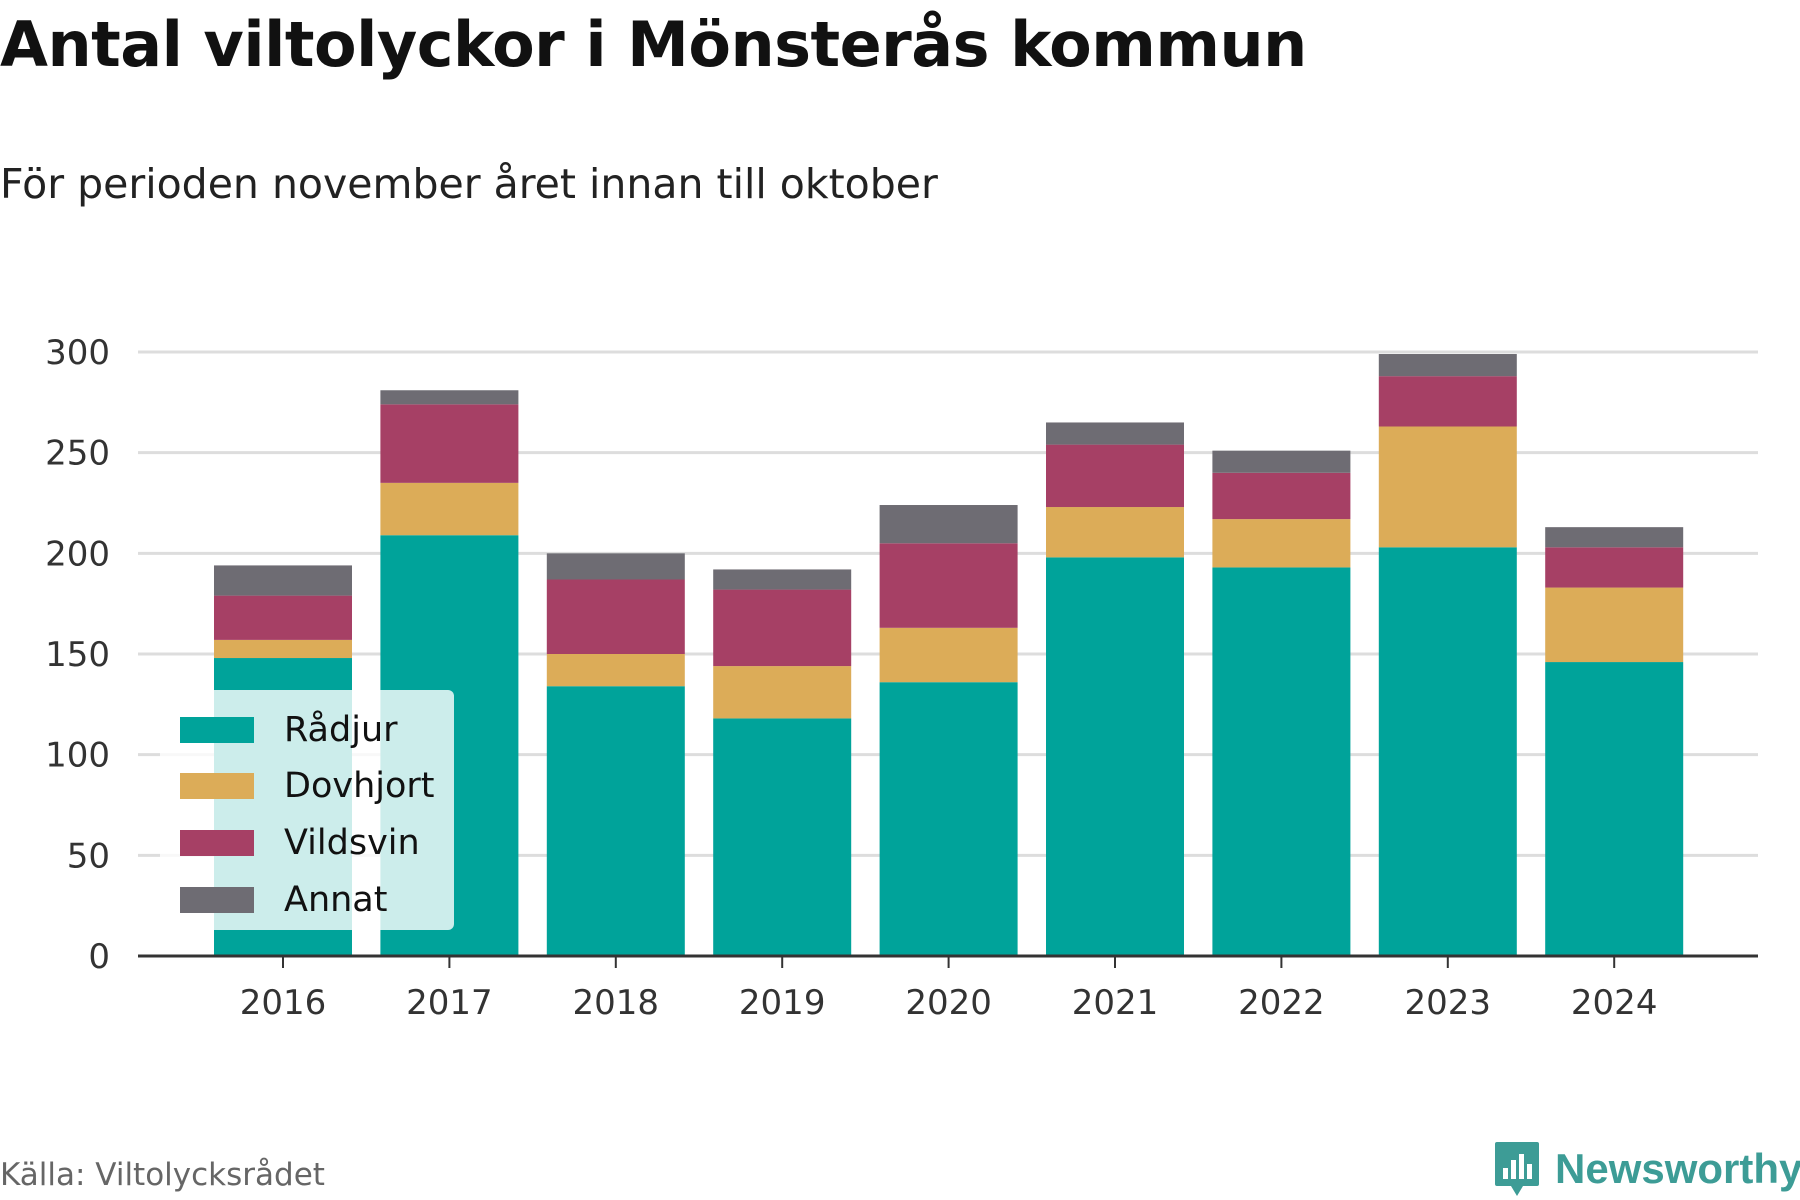  What do you see at coordinates (77, 756) in the screenshot?
I see `y-tick-label: 100` at bounding box center [77, 756].